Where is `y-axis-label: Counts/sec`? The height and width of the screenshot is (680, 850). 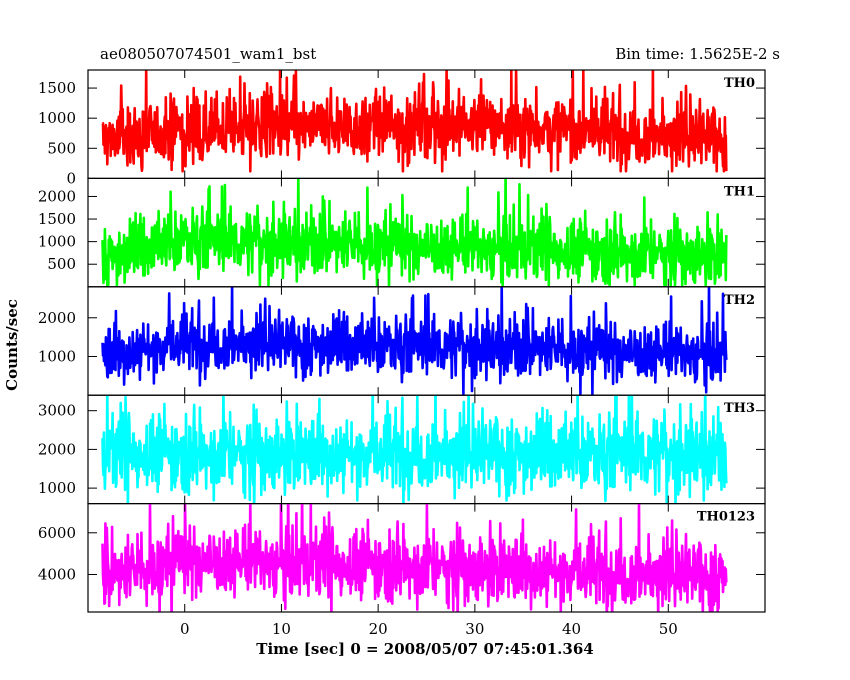 y-axis-label: Counts/sec is located at coordinates (12, 345).